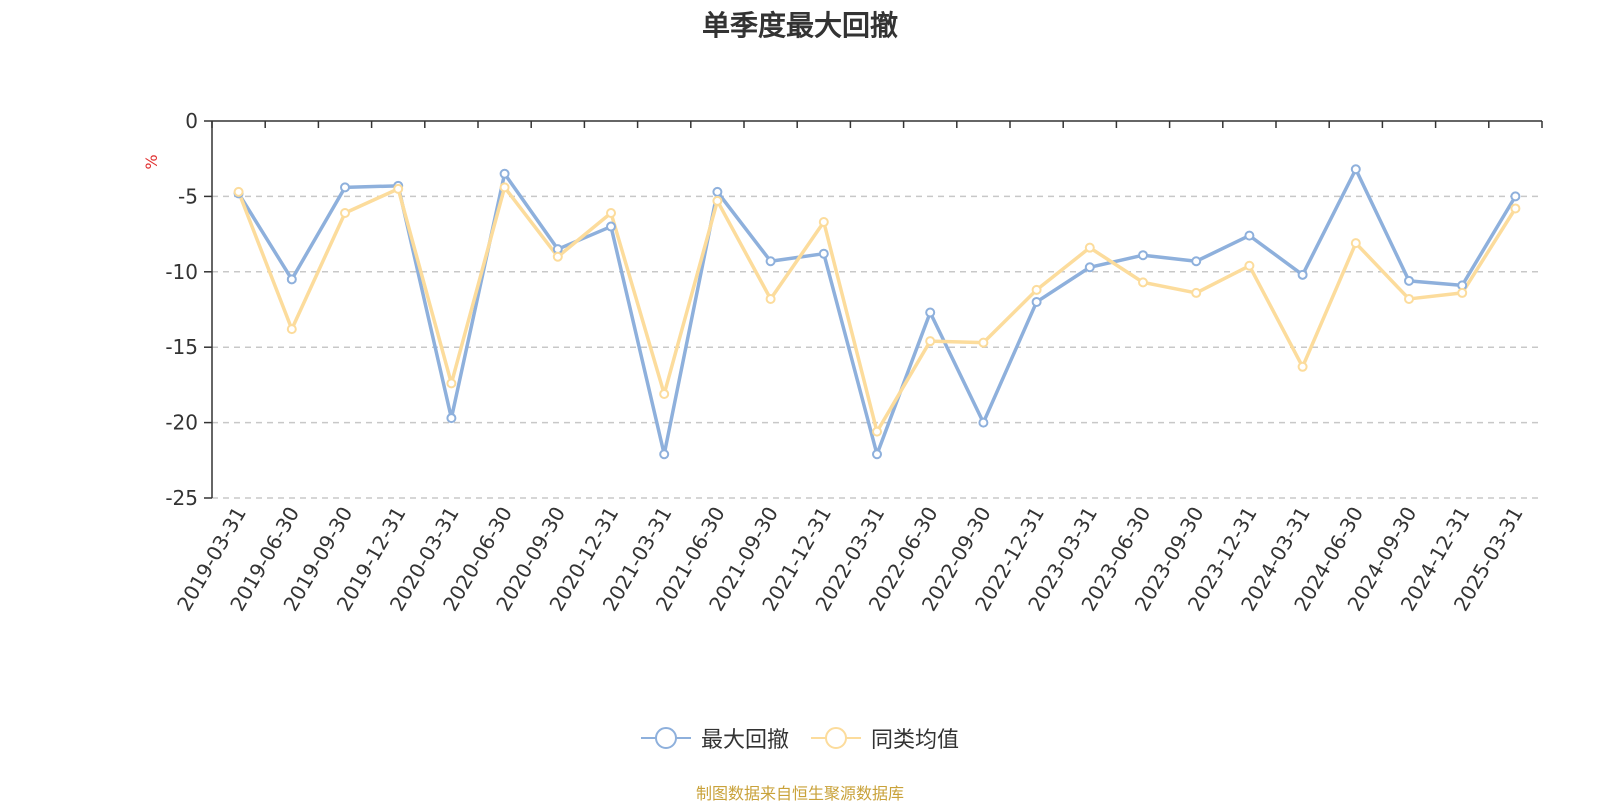 The height and width of the screenshot is (804, 1600). What do you see at coordinates (188, 196) in the screenshot?
I see `y-tick-label: -5` at bounding box center [188, 196].